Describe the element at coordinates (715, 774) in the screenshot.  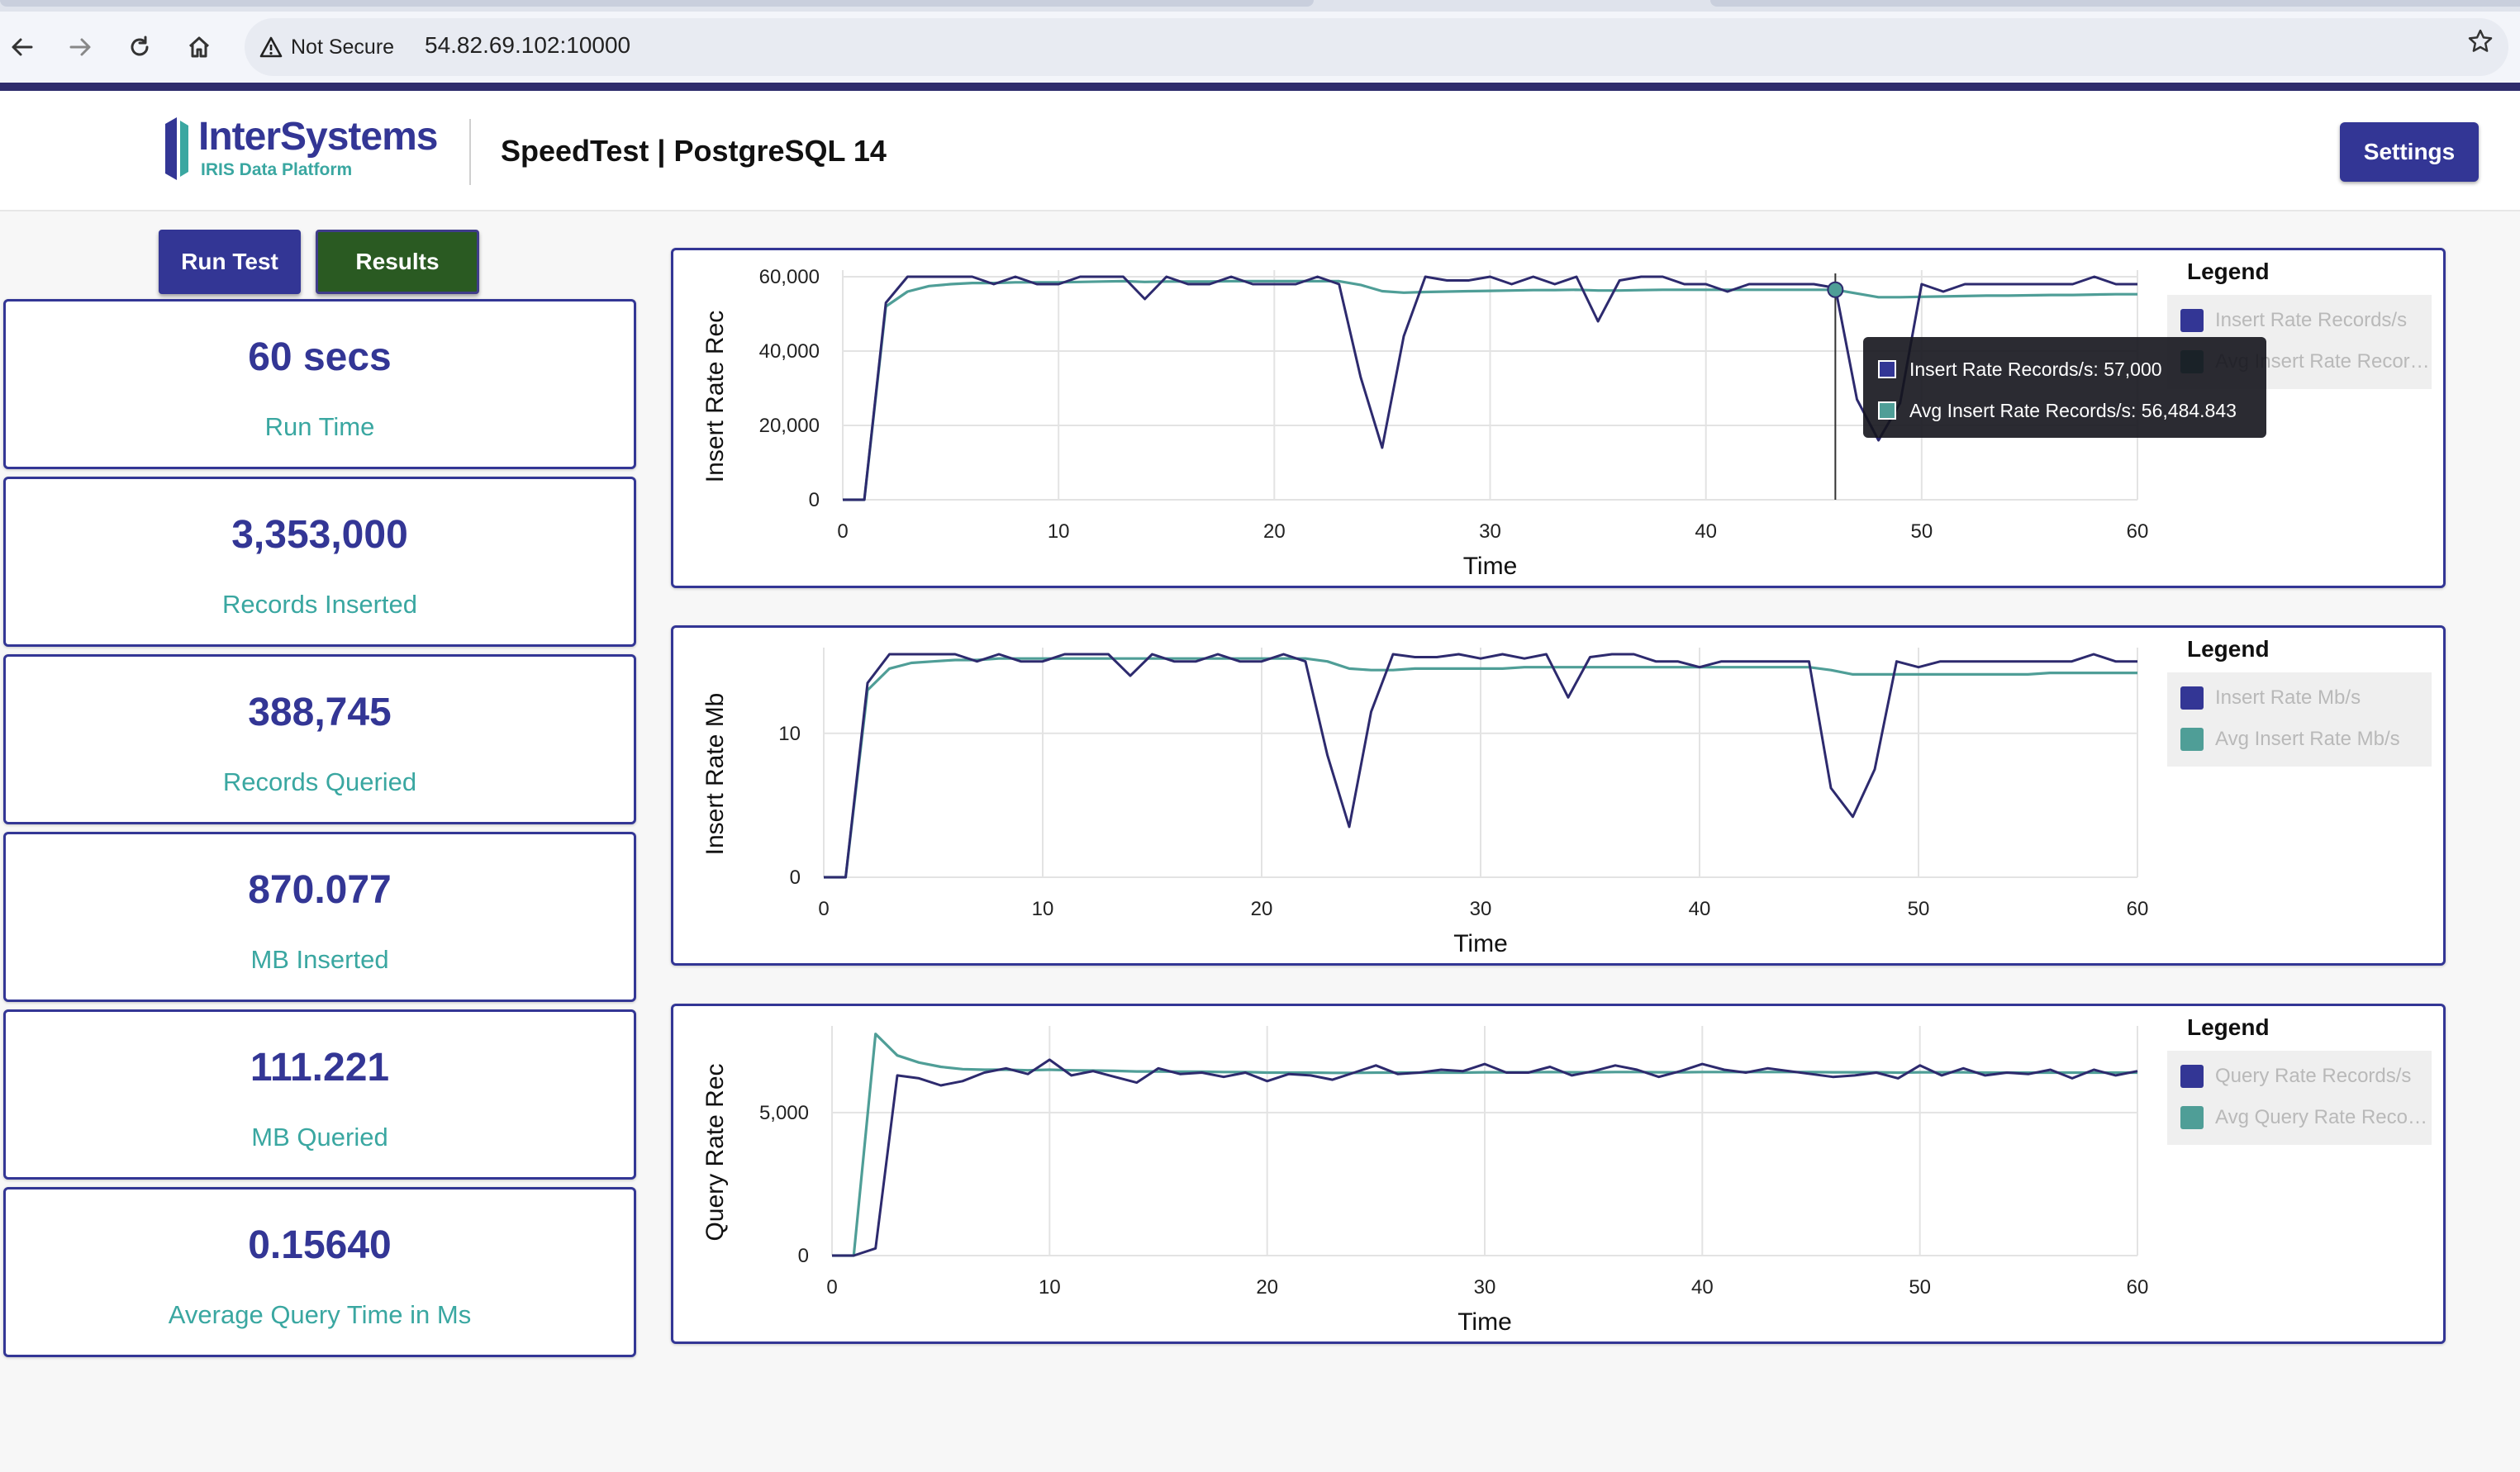
I see `y-axis-label: Insert Rate Mb` at that location.